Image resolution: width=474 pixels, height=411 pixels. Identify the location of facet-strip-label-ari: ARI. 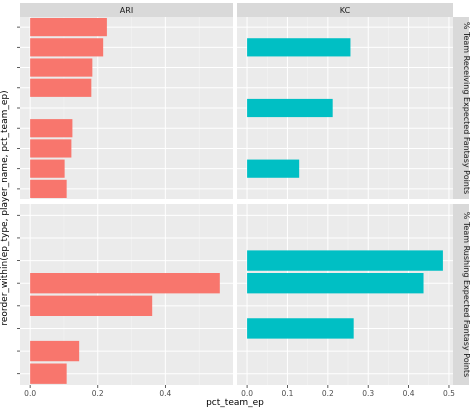
(126, 10).